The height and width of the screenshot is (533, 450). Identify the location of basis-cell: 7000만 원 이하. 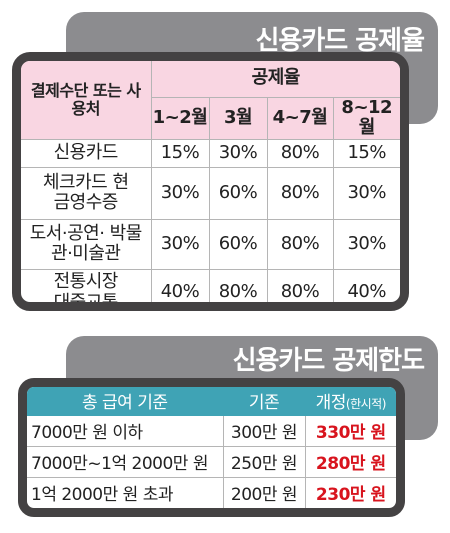
(125, 430).